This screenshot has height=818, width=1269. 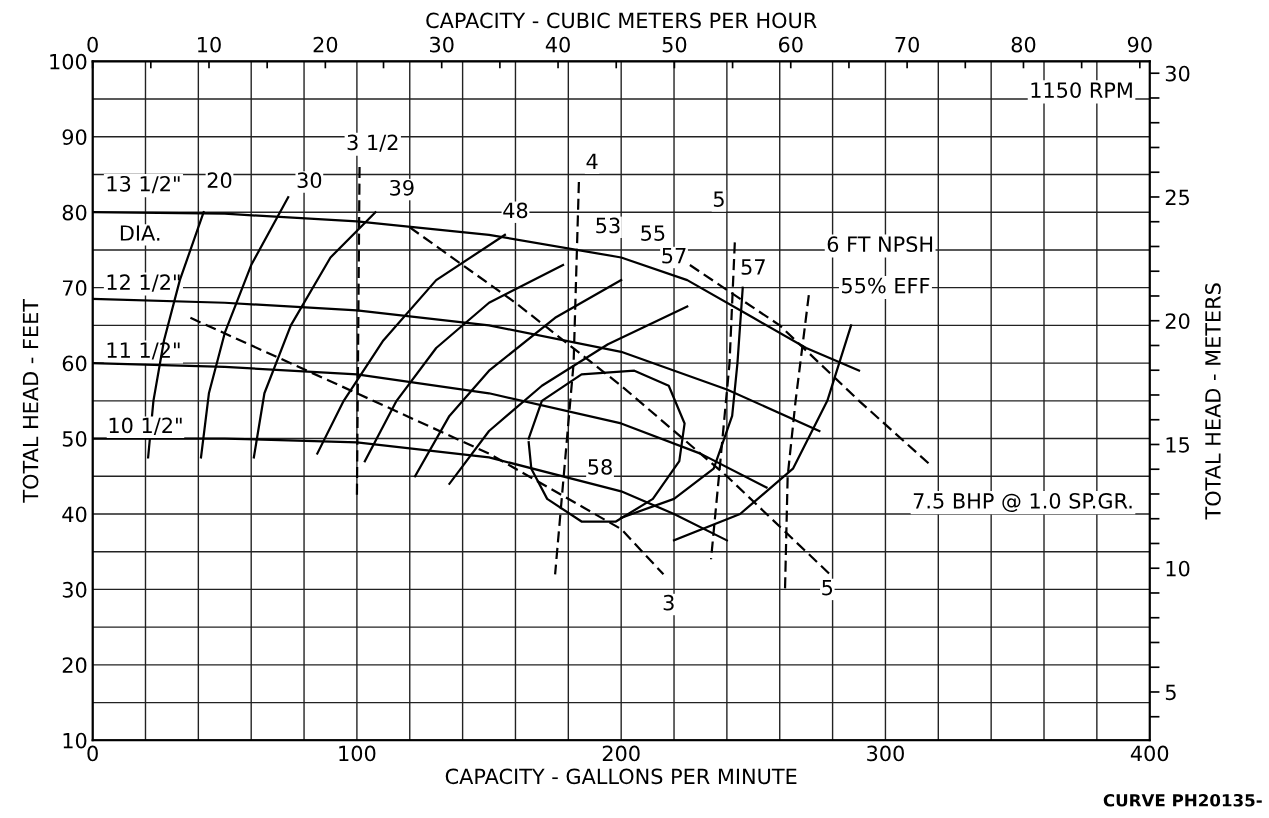 What do you see at coordinates (1178, 568) in the screenshot?
I see `y2-tick-label: 10` at bounding box center [1178, 568].